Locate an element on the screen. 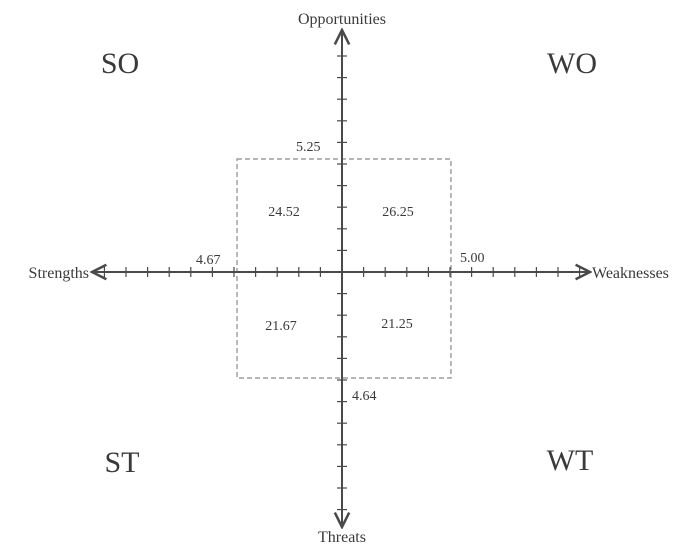 The width and height of the screenshot is (692, 544). cell-wt-value: 21.25 is located at coordinates (397, 324).